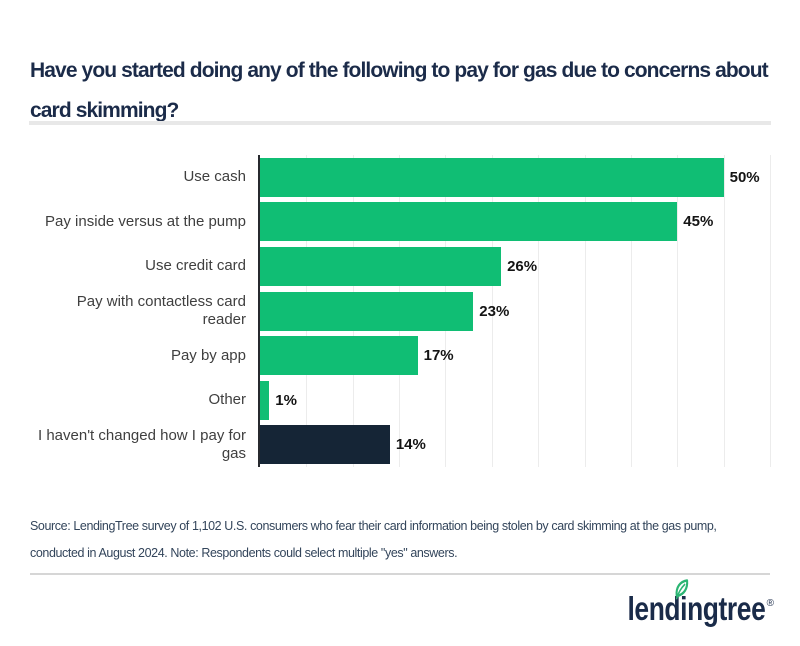 The height and width of the screenshot is (646, 800). Describe the element at coordinates (286, 400) in the screenshot. I see `value-label: 1%` at that location.